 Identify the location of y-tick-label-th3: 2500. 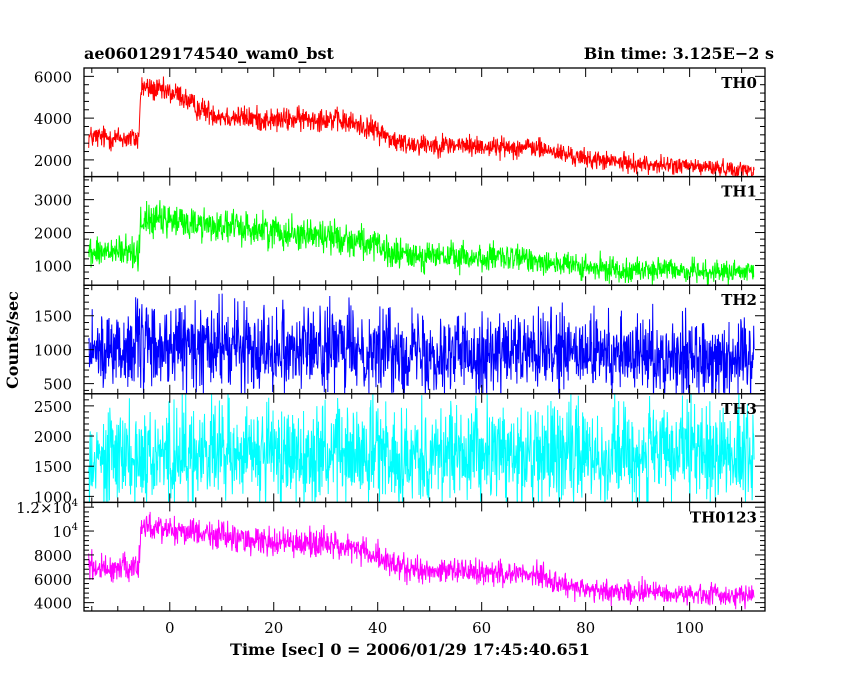
(53, 407).